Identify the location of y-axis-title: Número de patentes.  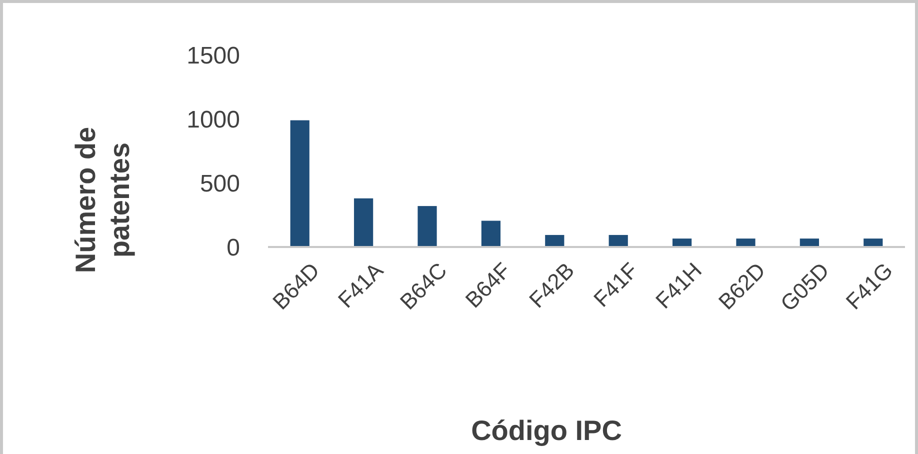
(102, 200).